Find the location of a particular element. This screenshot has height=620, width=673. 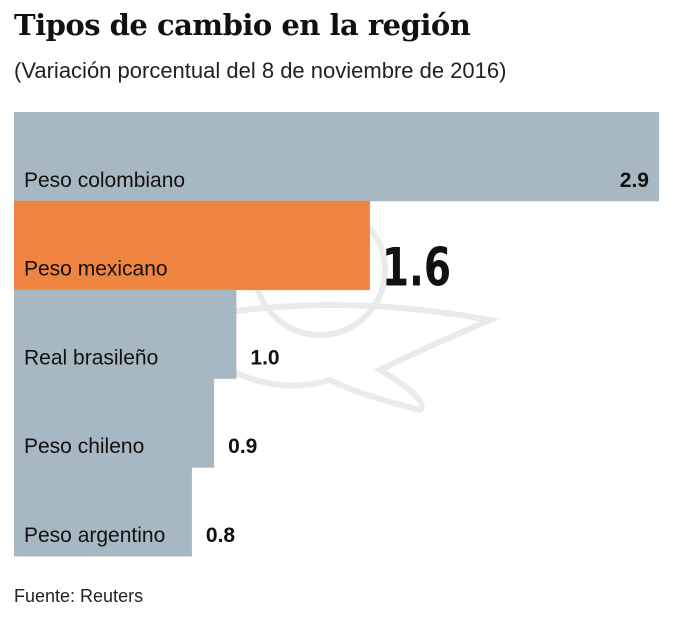

category-label: Peso chileno is located at coordinates (84, 446).